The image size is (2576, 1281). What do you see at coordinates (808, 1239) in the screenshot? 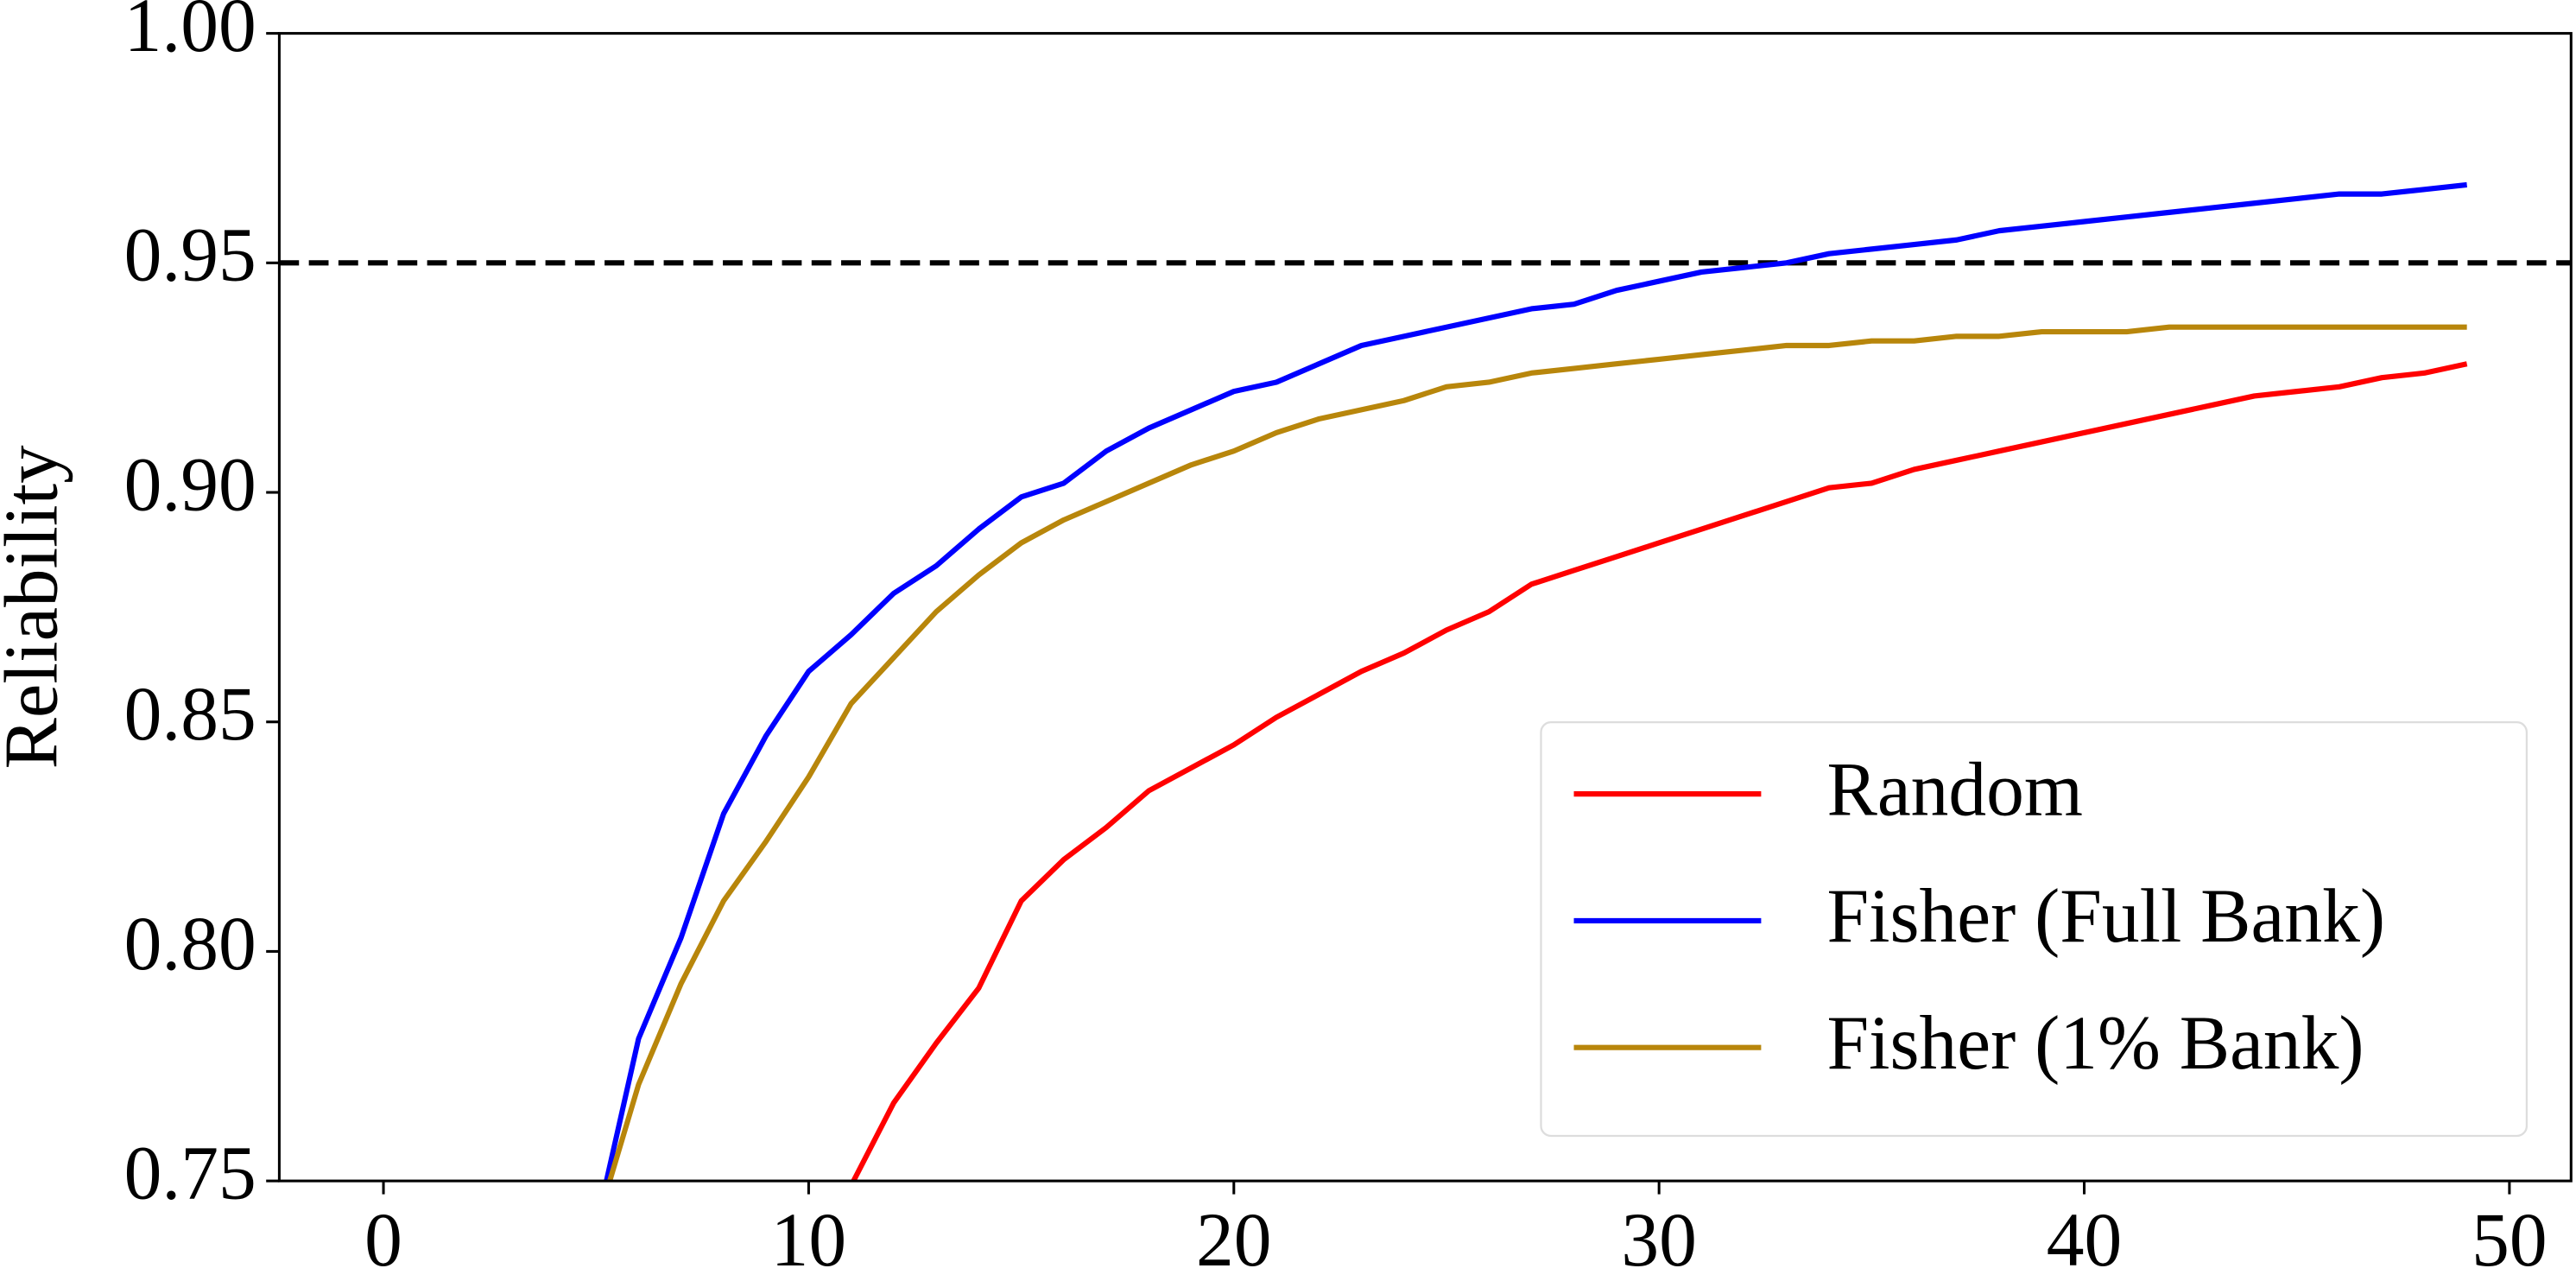
I see `x-tick-label: 10` at bounding box center [808, 1239].